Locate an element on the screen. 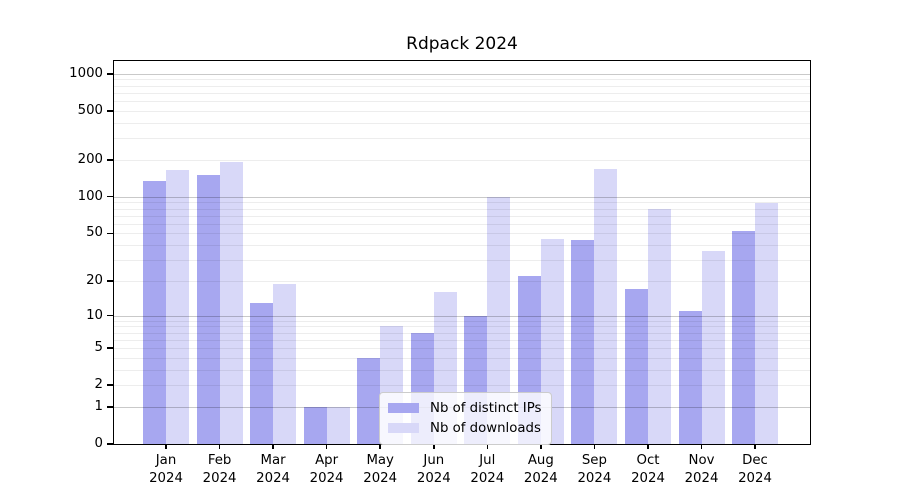 This screenshot has height=500, width=900. x-tick-label-sep: Sep 2024 is located at coordinates (594, 469).